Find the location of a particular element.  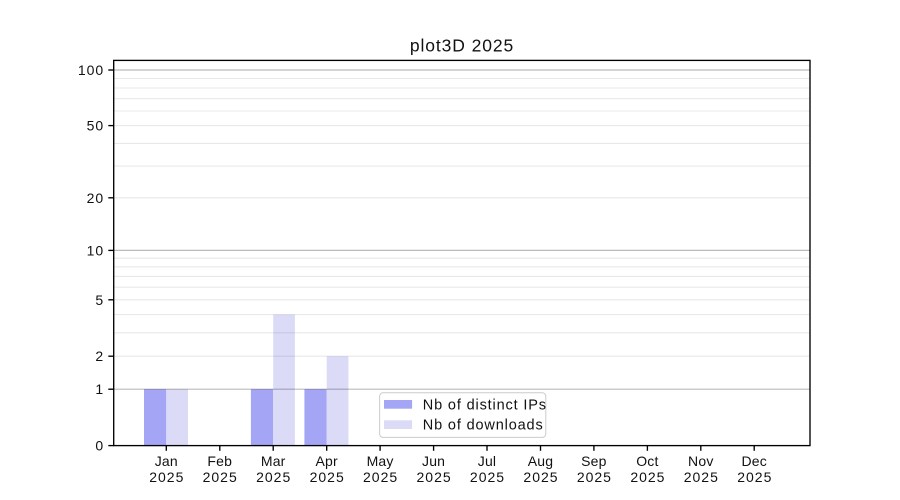

svg-text: Nb of distinct IPs is located at coordinates (485, 405).